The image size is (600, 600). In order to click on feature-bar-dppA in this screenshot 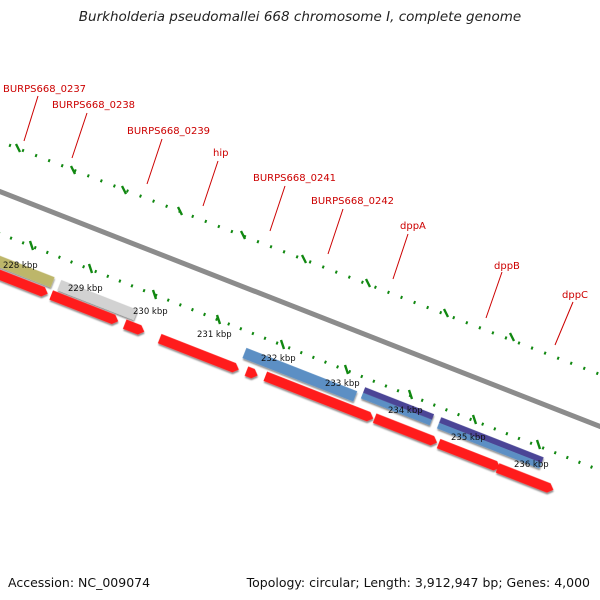, I will do `click(300, 374)`.